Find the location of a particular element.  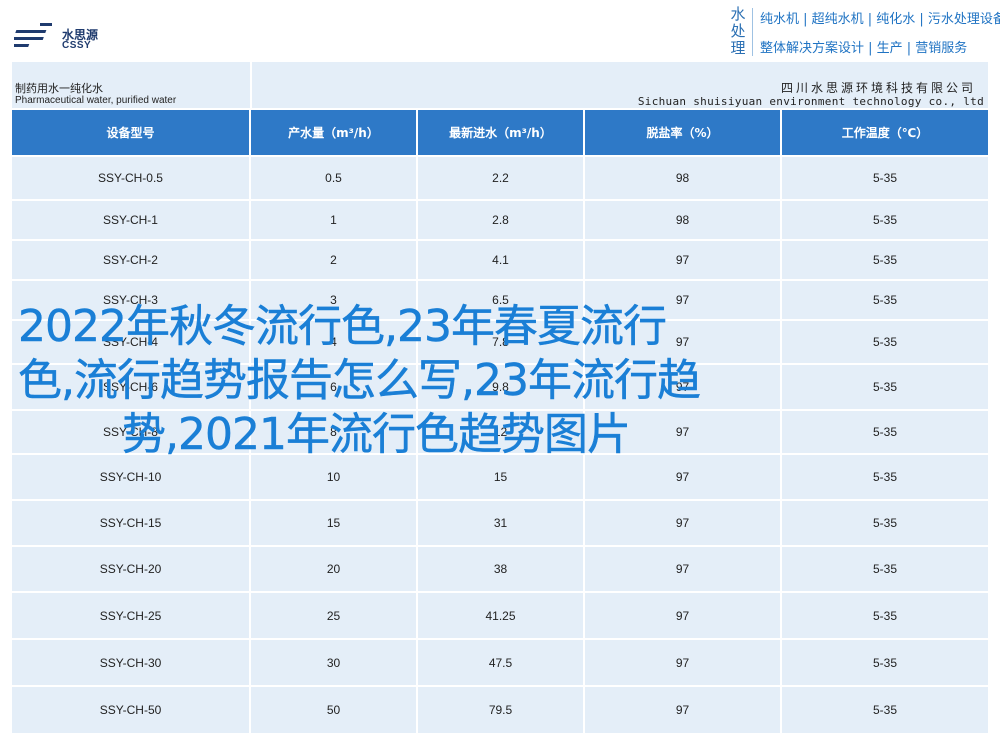

cell-inflow: 15 is located at coordinates (500, 476).